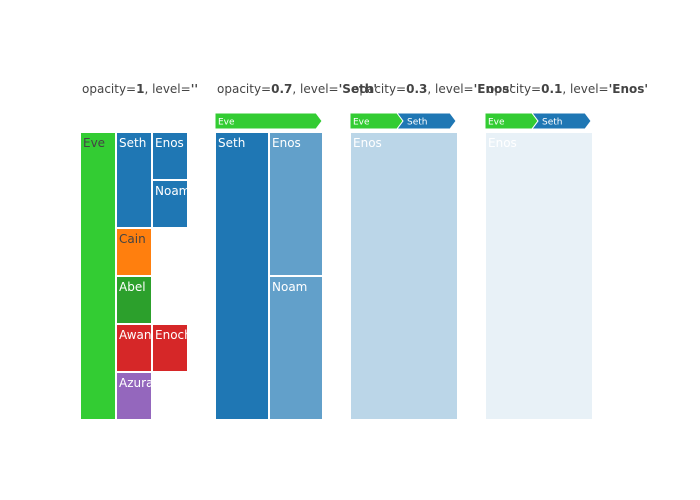 This screenshot has width=700, height=500. I want to click on cell-enoch, so click(170, 348).